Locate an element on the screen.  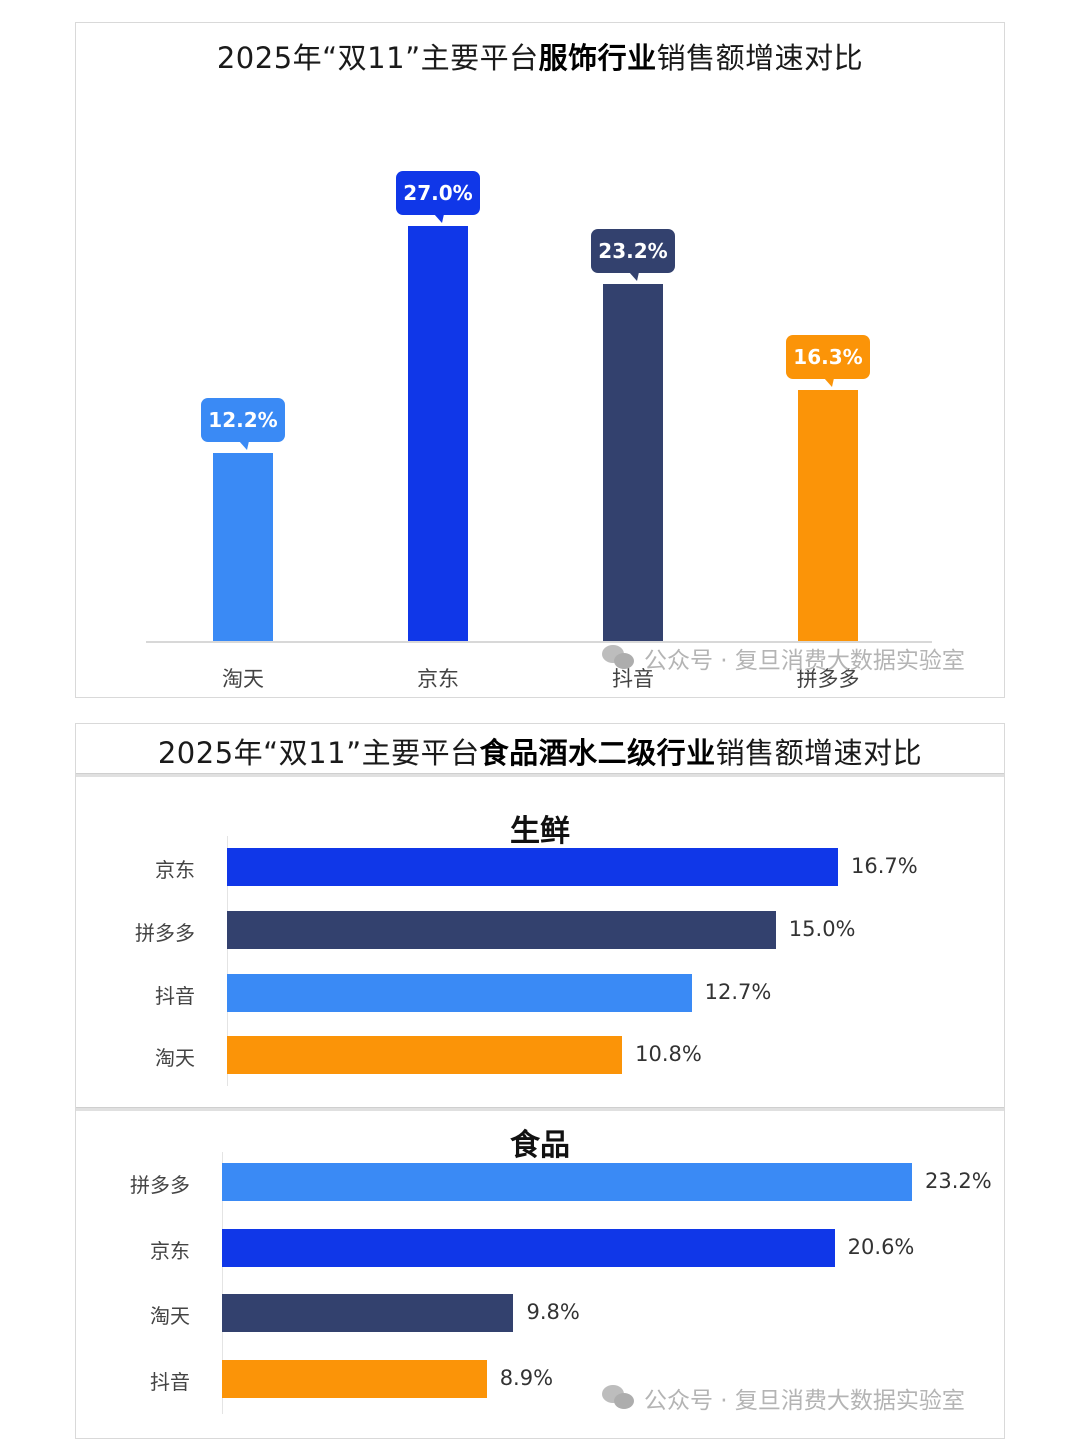
value-label: 8.9% is located at coordinates (526, 1378).